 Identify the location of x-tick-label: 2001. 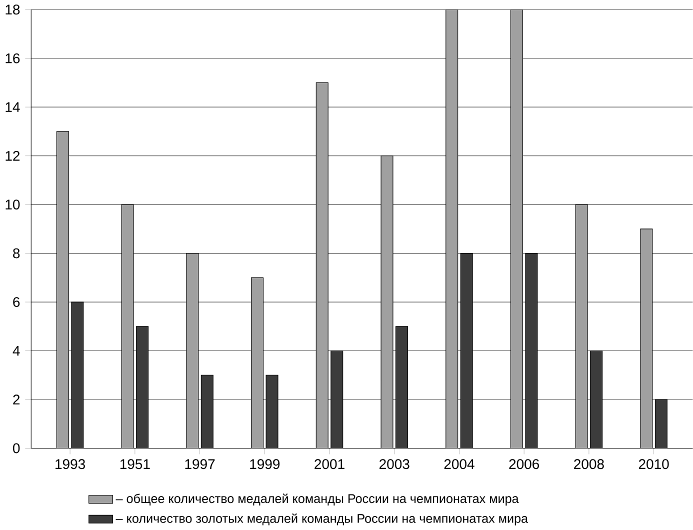
(329, 463).